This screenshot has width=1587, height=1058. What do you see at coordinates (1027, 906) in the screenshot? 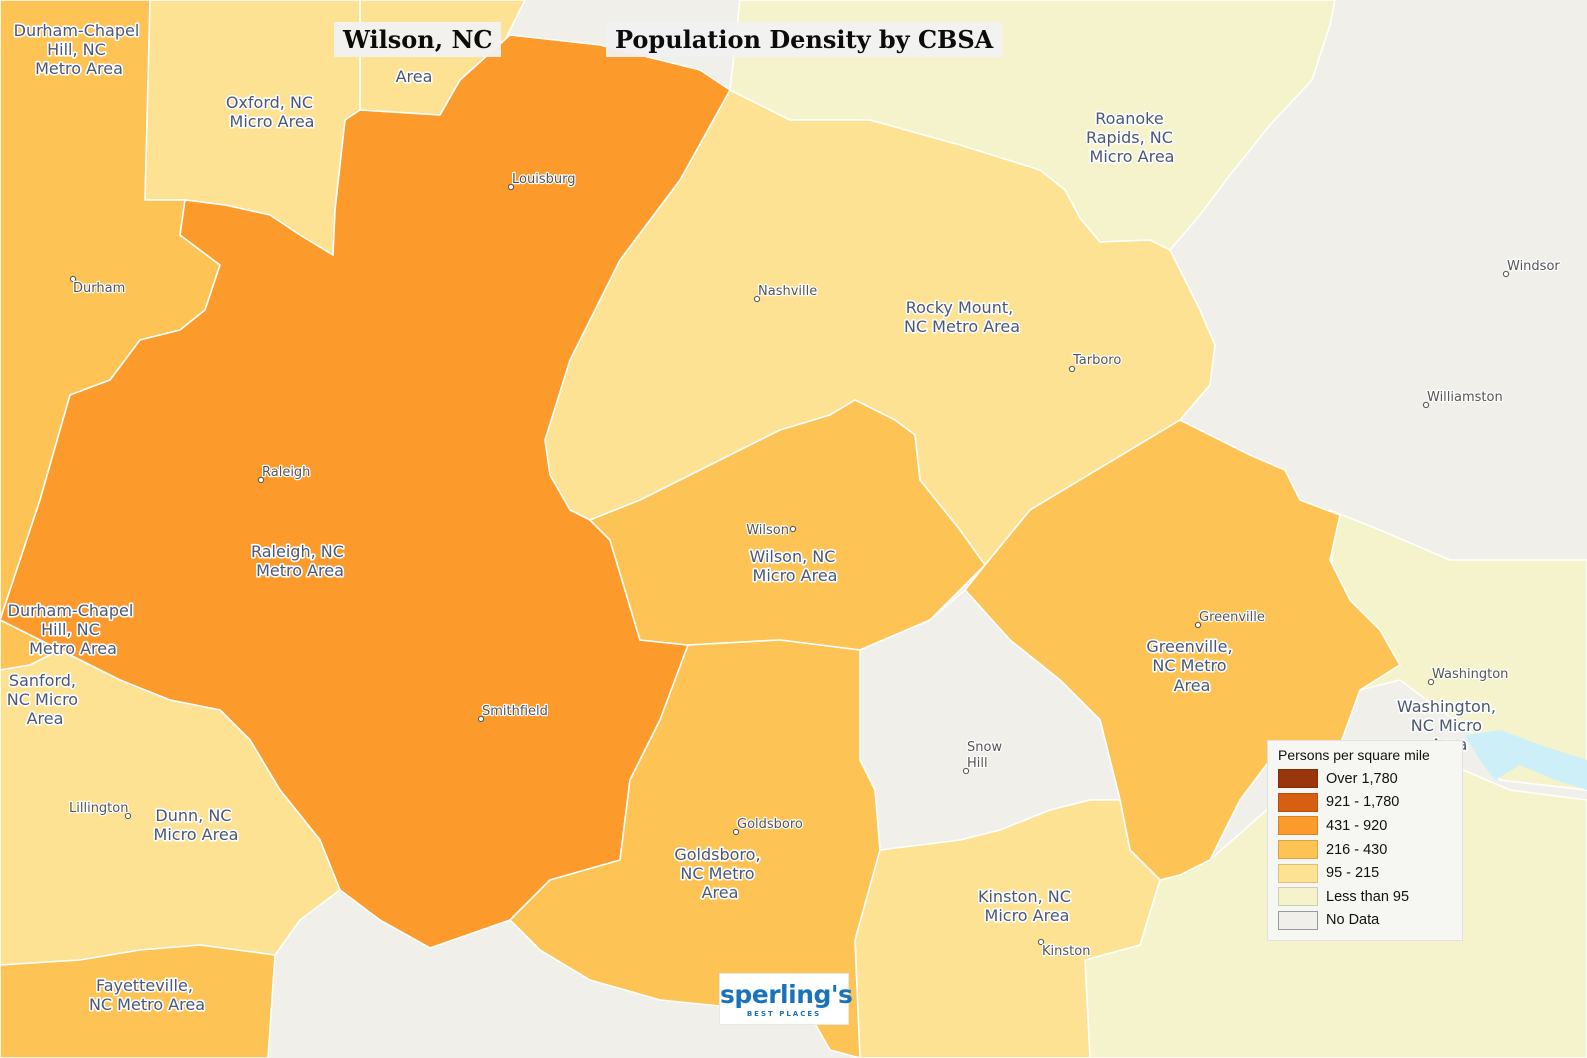
I see `area-label-kinston: Kinston, NC Micro Area` at bounding box center [1027, 906].